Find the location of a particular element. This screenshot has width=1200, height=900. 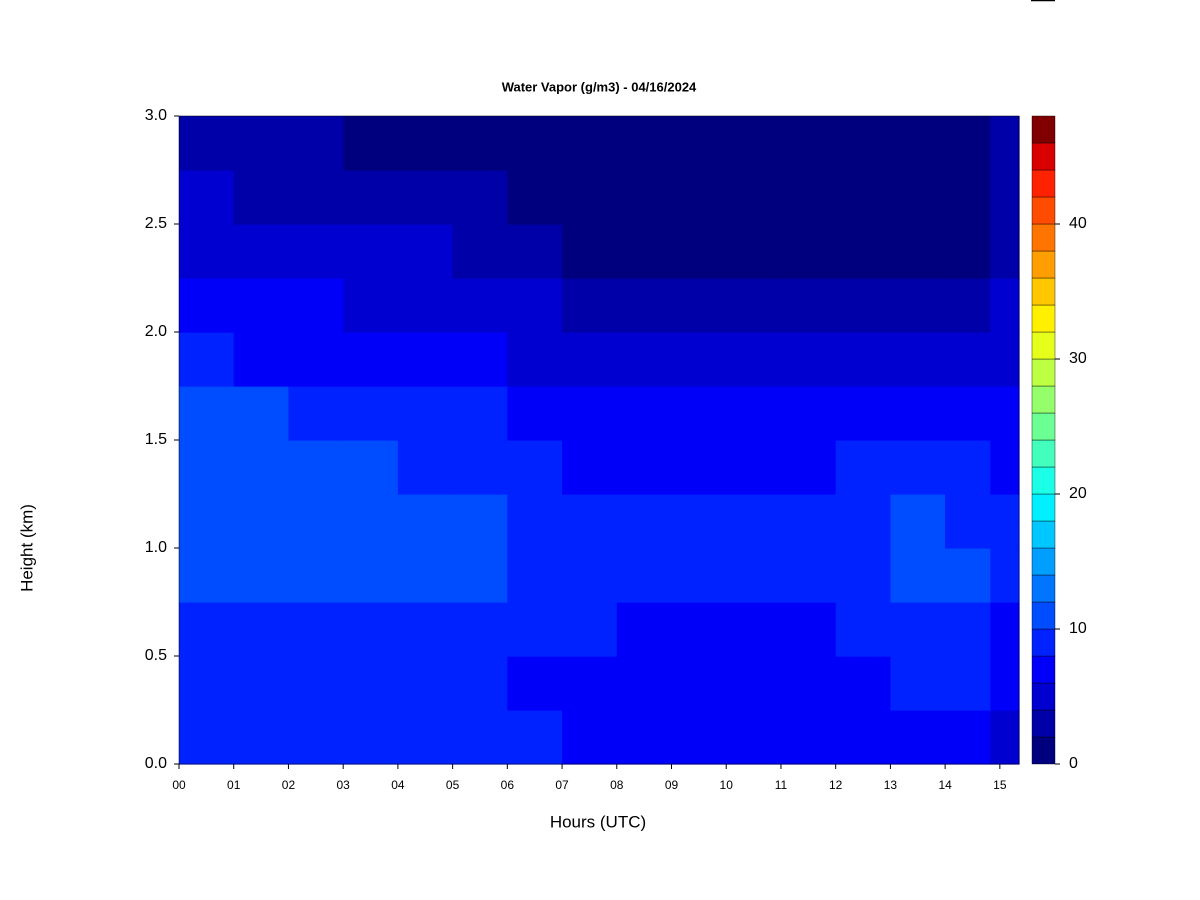

y-axis-label: Height (km) is located at coordinates (26, 548).